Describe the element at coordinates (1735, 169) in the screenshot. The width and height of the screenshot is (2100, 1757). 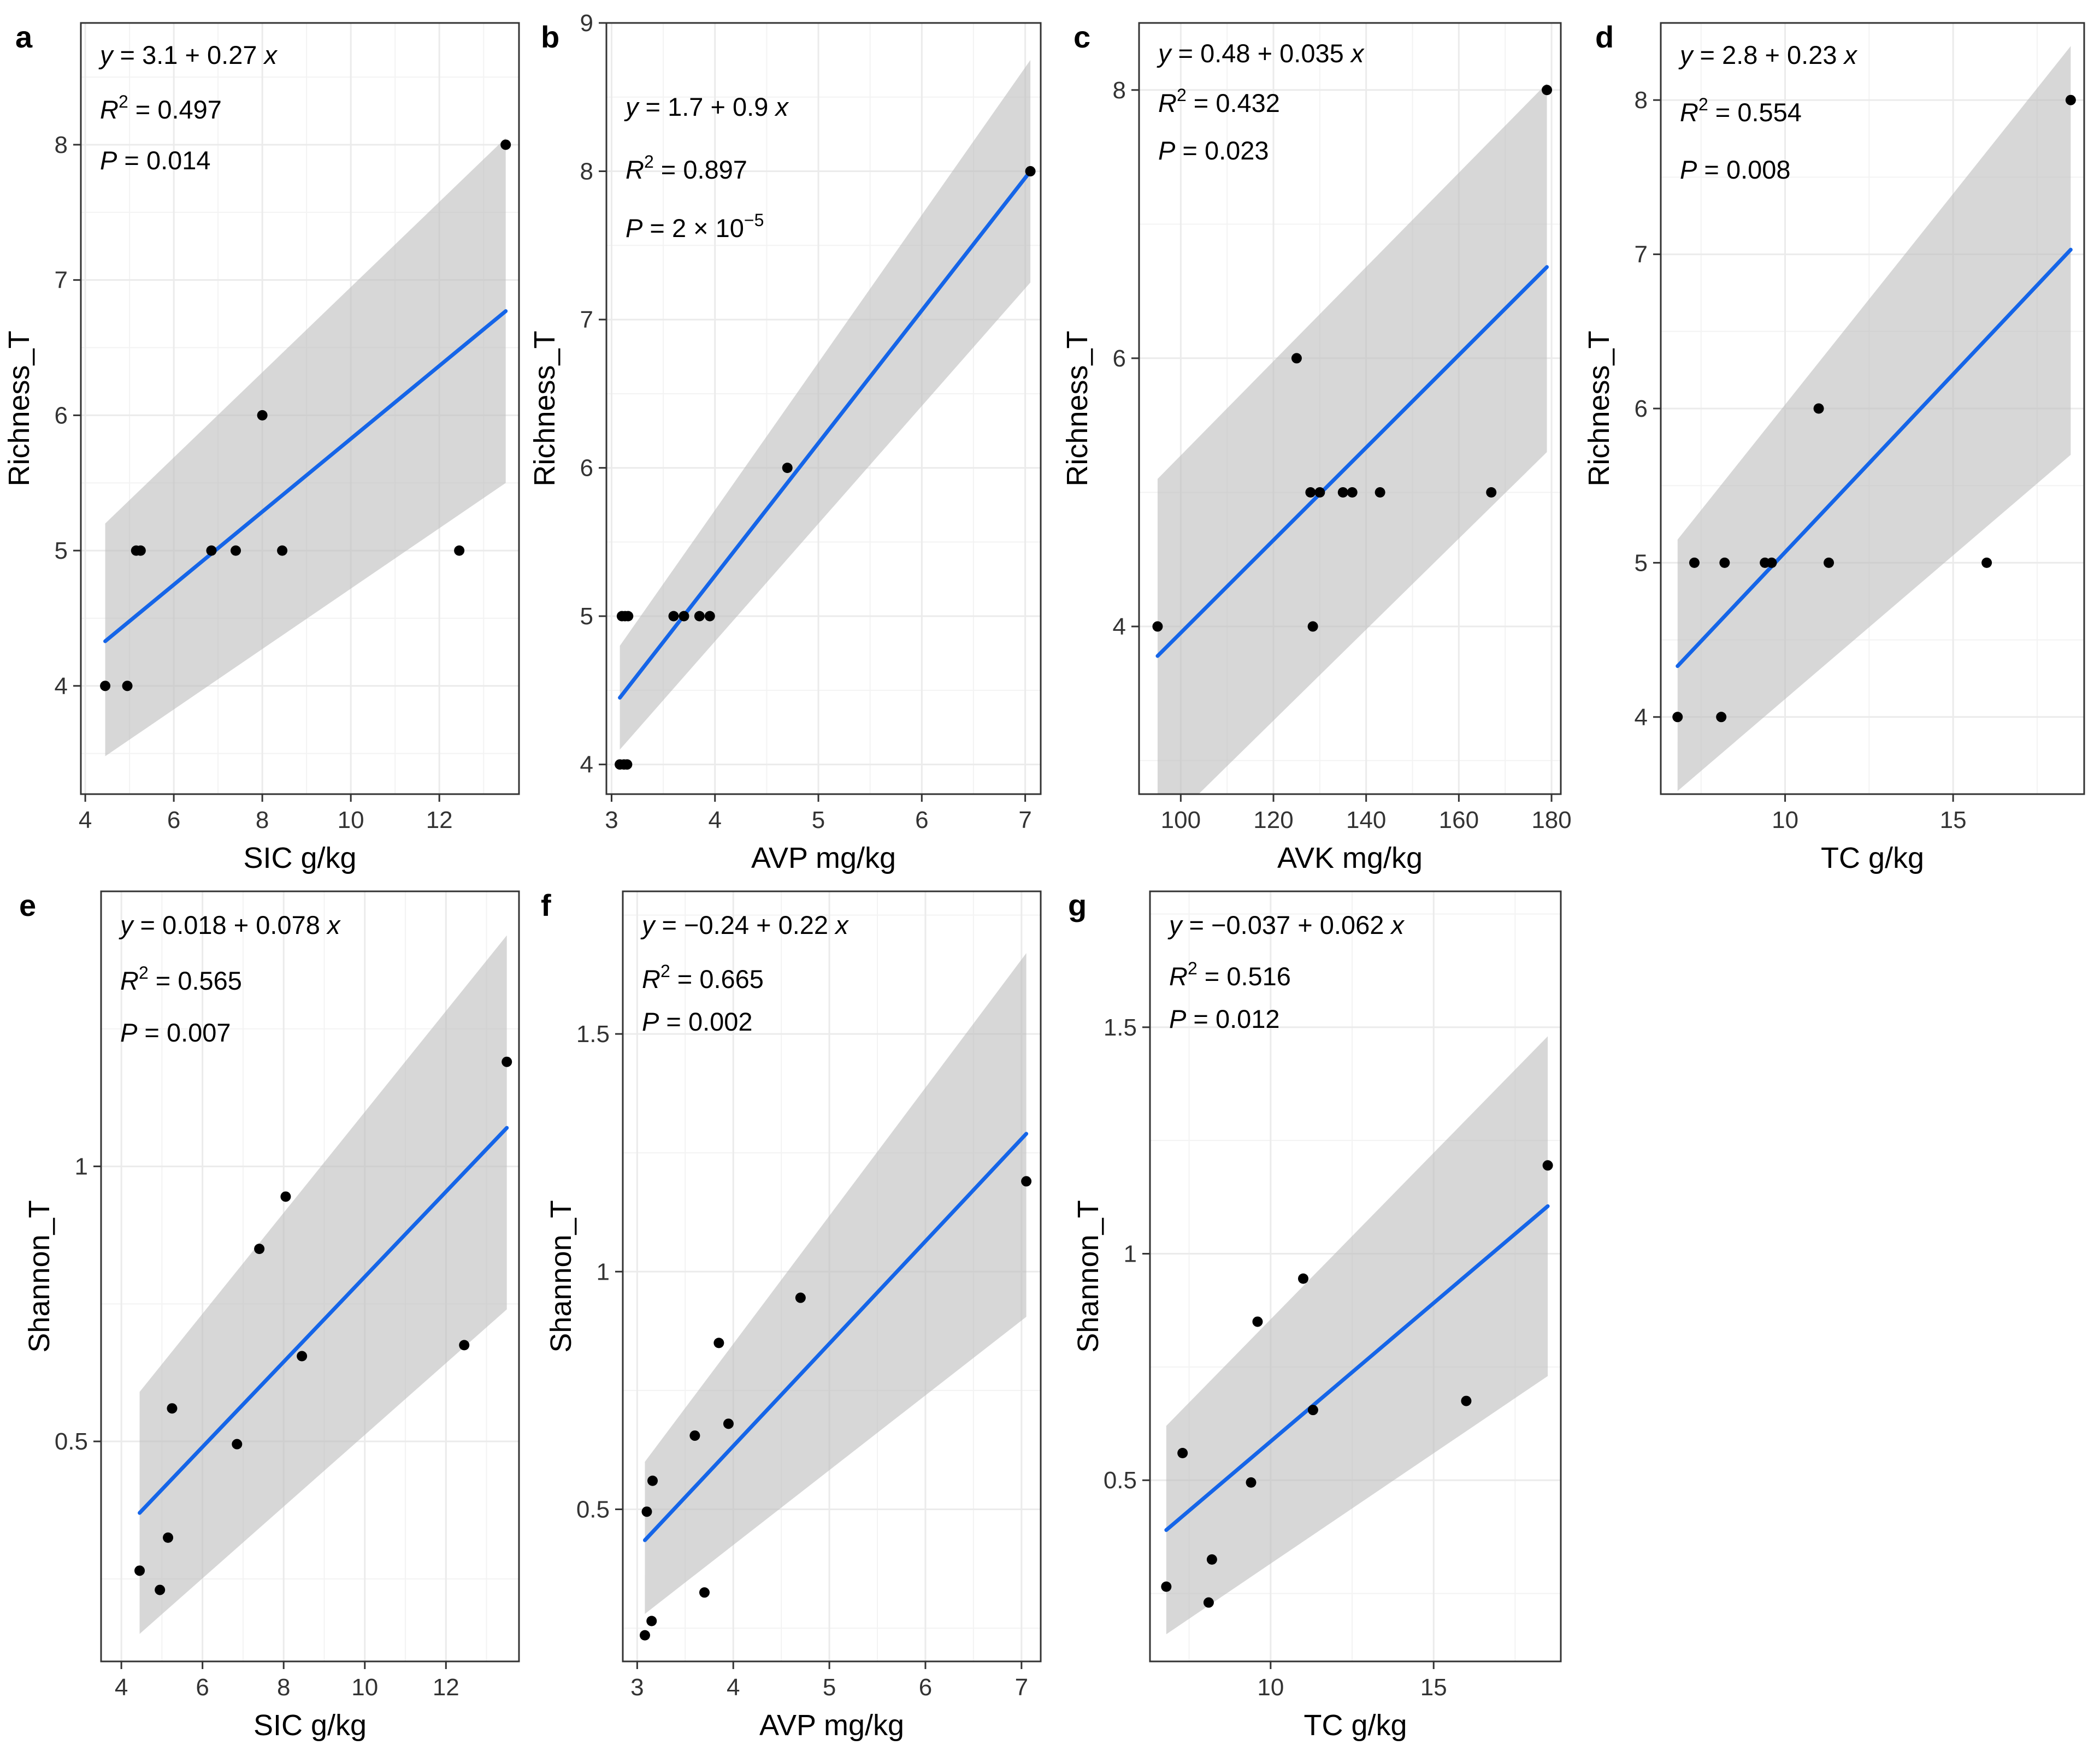
I see `p-value-text: P = 0.008` at that location.